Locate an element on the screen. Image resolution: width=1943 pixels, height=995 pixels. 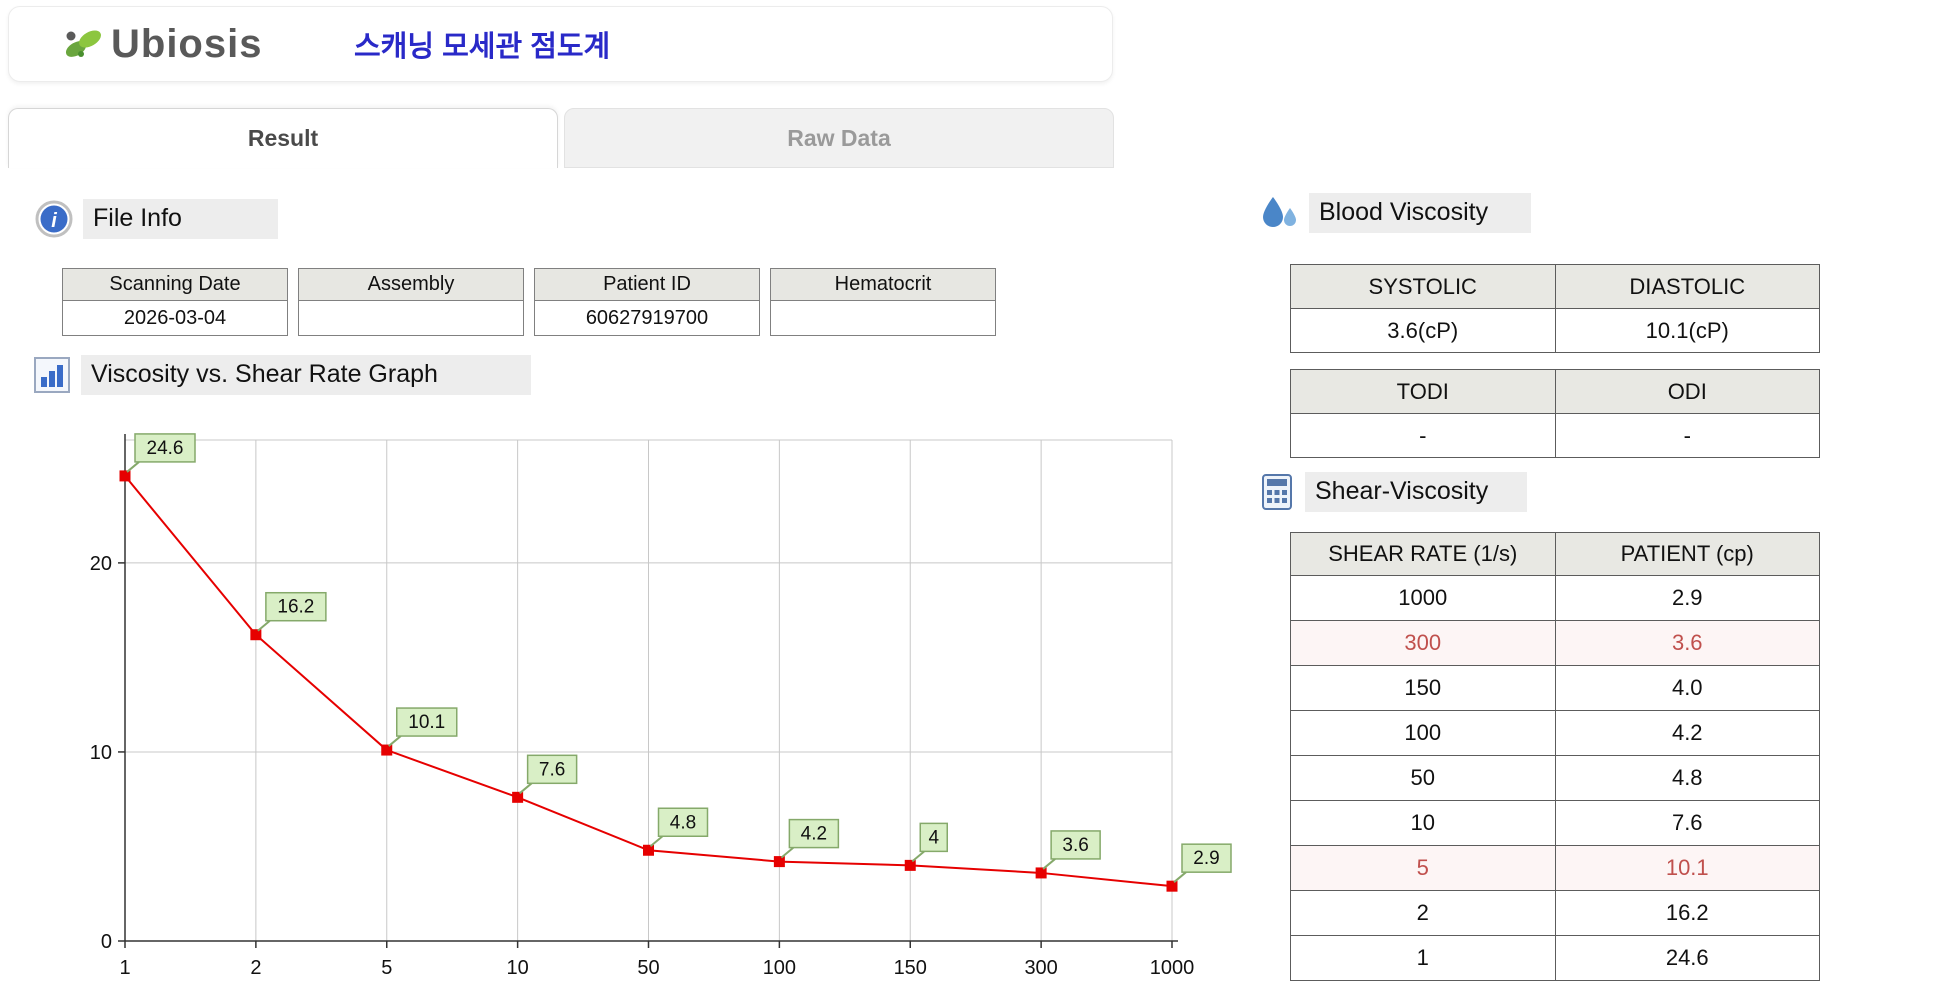
ubiosis-logo: Ubiosis is located at coordinates (161, 44).